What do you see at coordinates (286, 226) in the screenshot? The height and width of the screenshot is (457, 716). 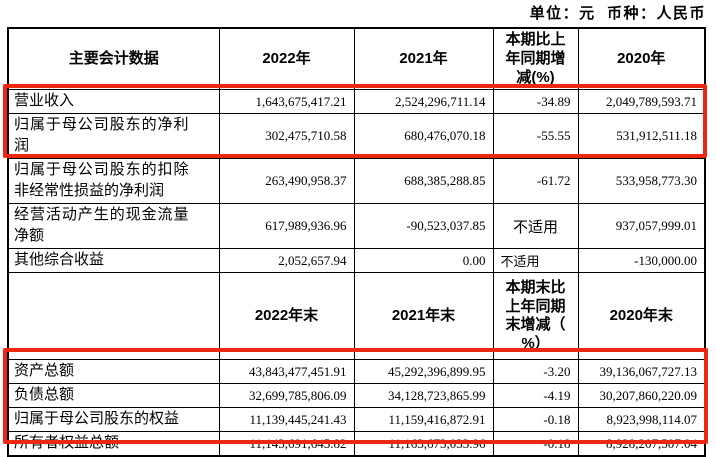 I see `value-2022: 617,989,936.96` at bounding box center [286, 226].